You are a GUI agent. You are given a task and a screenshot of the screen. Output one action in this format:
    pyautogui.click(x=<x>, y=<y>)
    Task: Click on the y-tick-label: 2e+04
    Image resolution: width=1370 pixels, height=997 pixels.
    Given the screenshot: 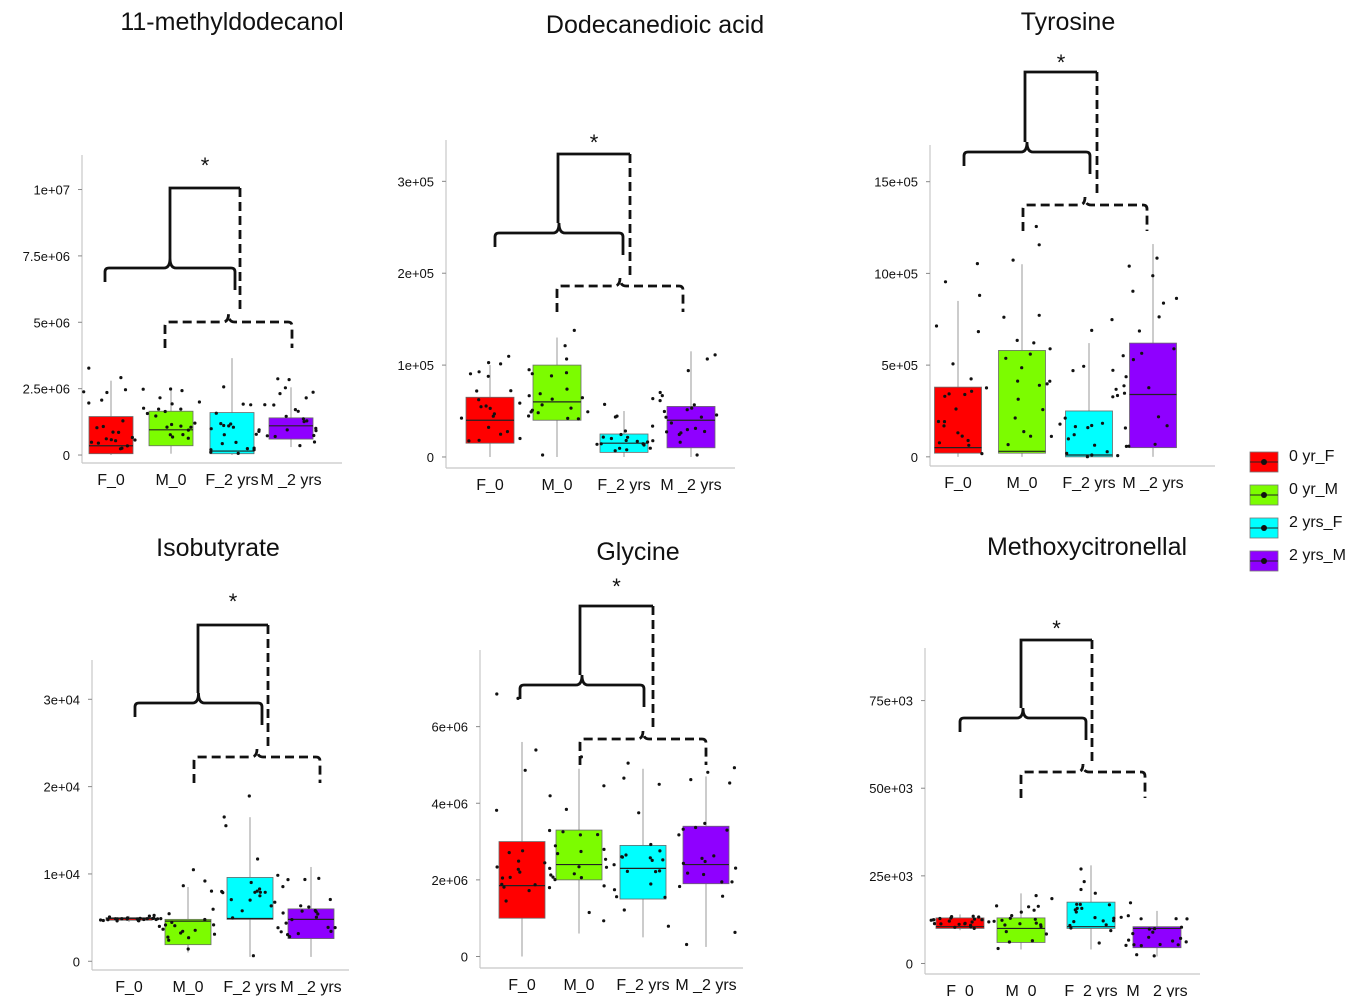 What is the action you would take?
    pyautogui.click(x=61, y=787)
    